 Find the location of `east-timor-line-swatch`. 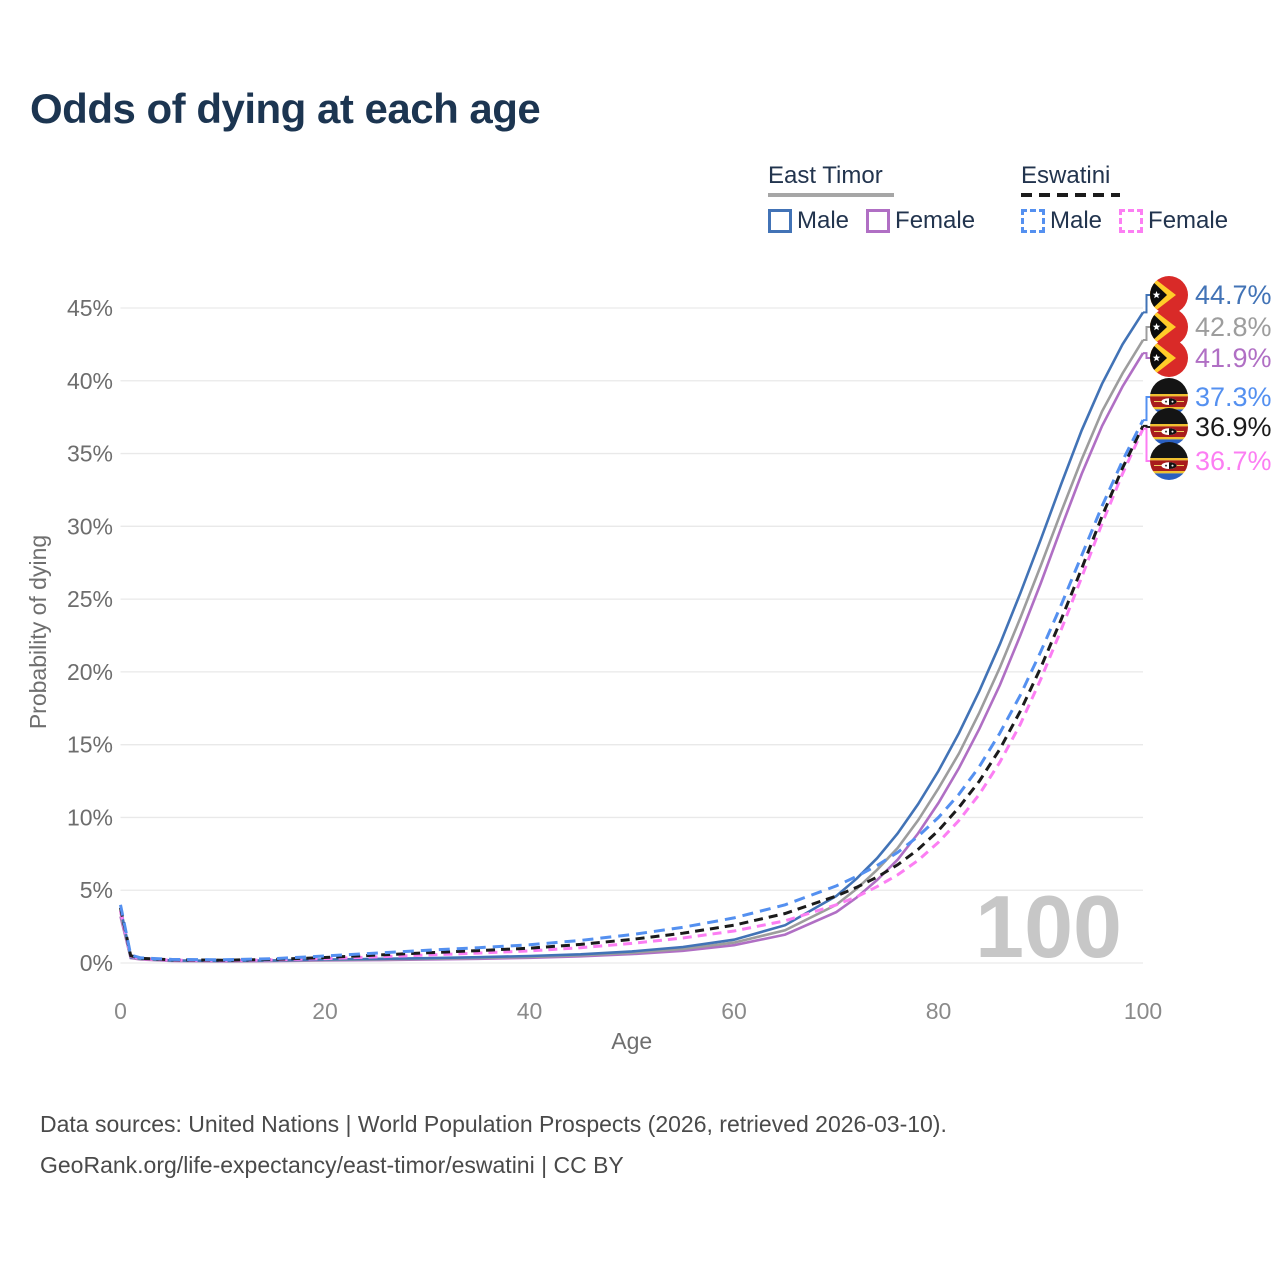

east-timor-line-swatch is located at coordinates (831, 195).